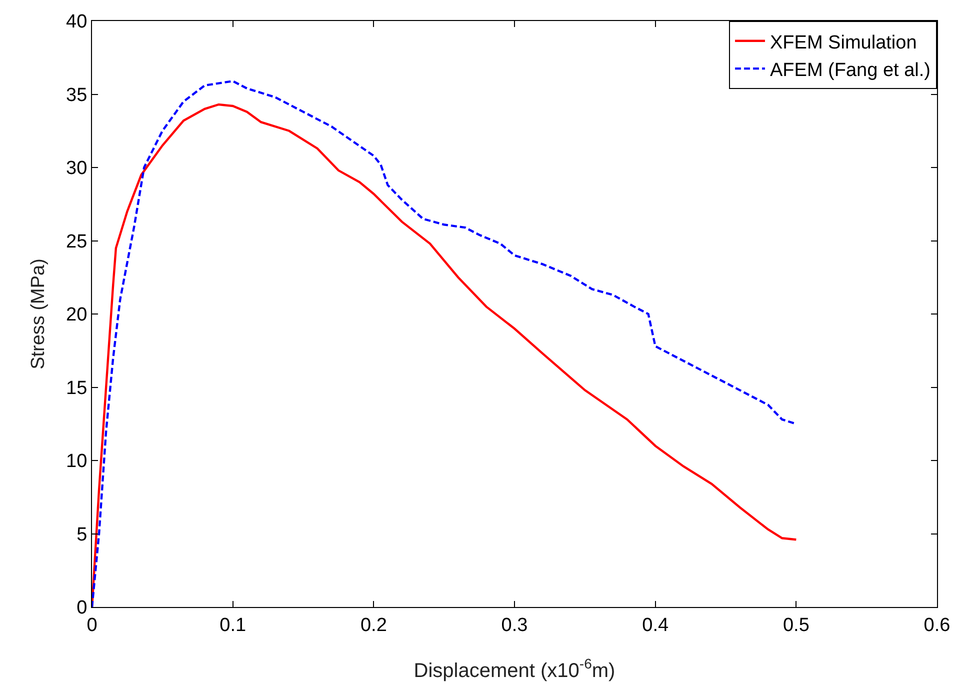  What do you see at coordinates (937, 625) in the screenshot?
I see `x-tick-label: 0.6` at bounding box center [937, 625].